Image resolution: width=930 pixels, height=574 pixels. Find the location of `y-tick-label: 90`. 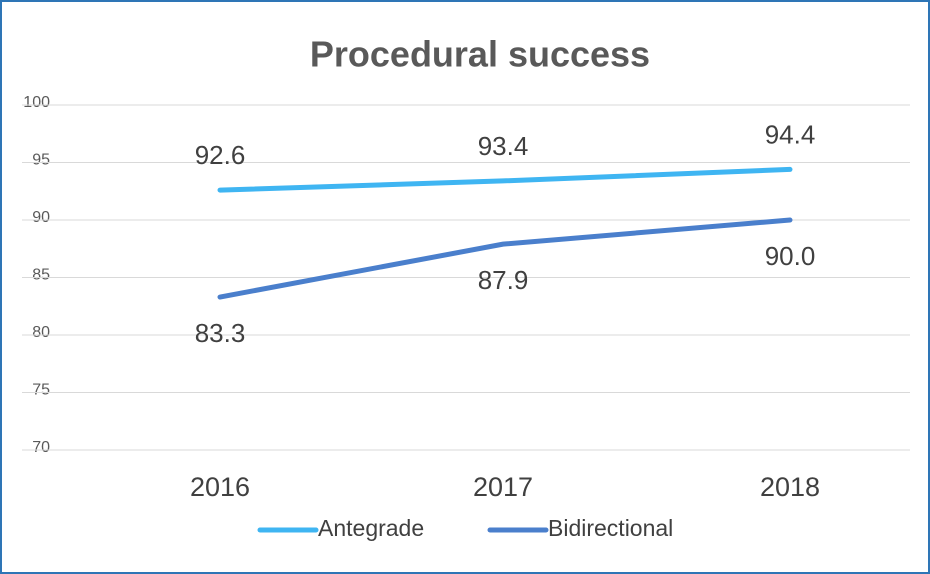

y-tick-label: 90 is located at coordinates (41, 217).